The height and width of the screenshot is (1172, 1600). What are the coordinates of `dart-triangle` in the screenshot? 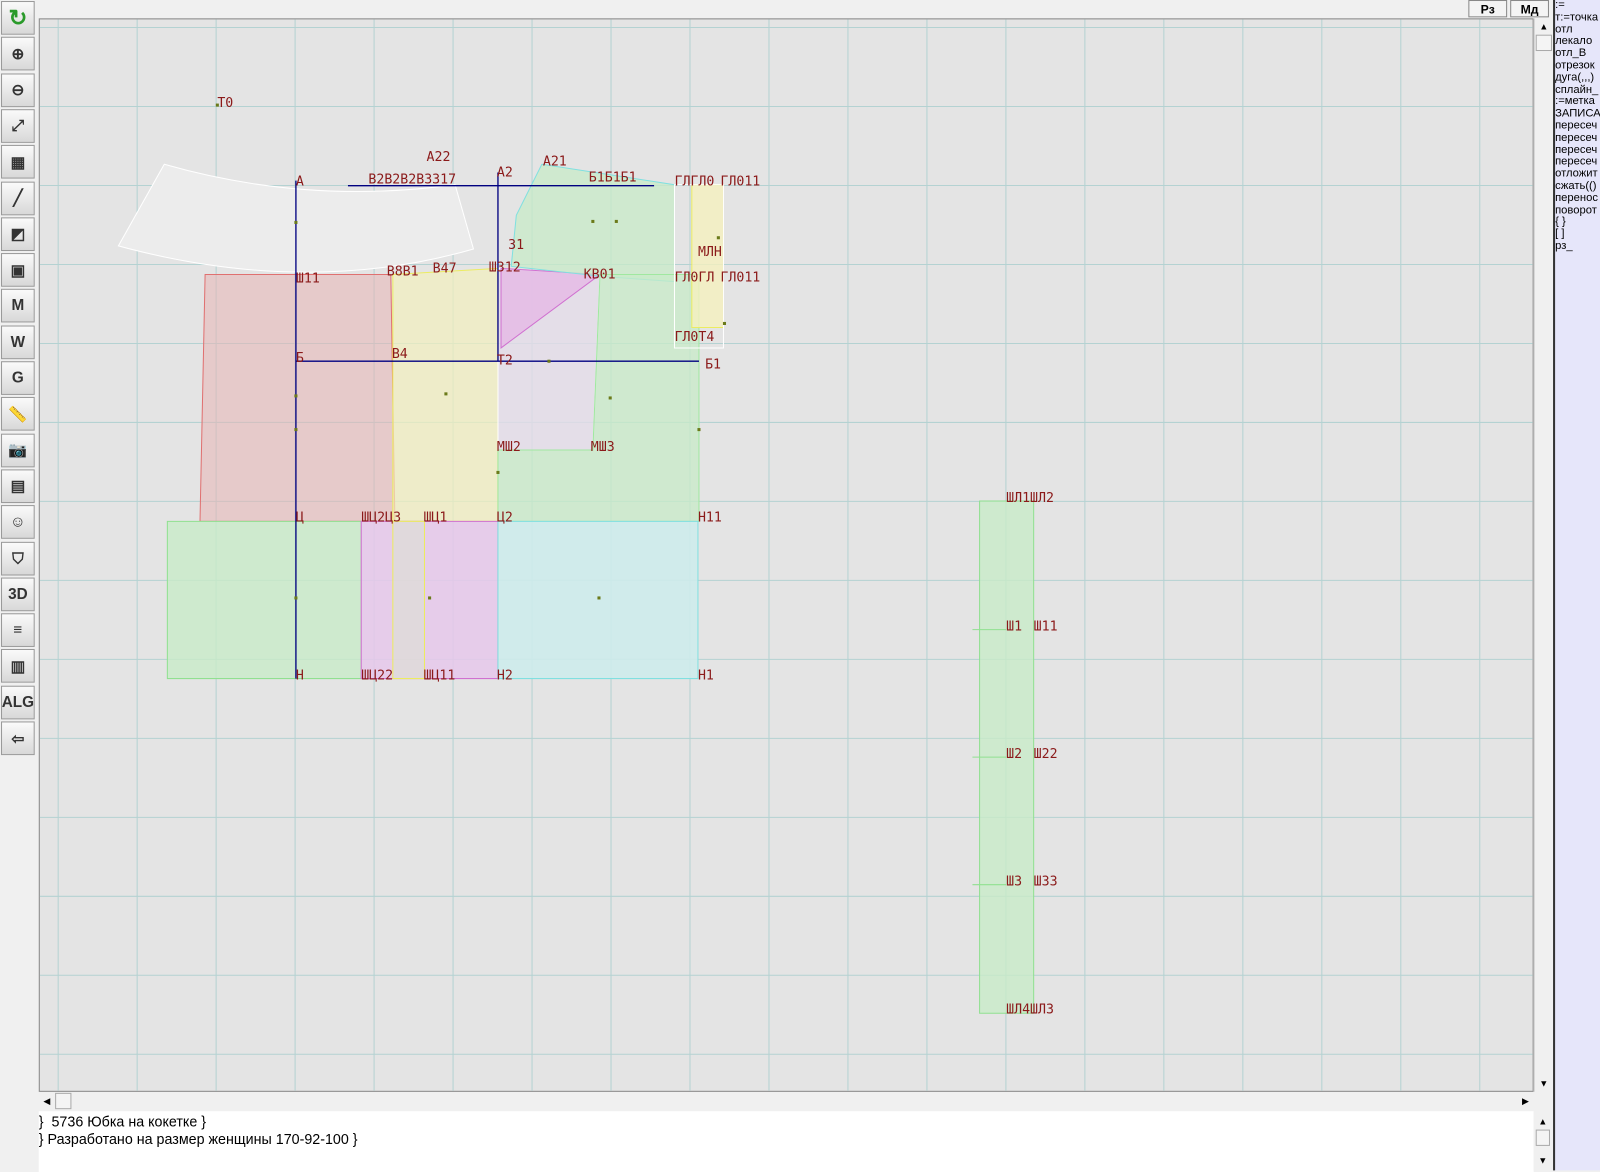 It's located at (551, 308).